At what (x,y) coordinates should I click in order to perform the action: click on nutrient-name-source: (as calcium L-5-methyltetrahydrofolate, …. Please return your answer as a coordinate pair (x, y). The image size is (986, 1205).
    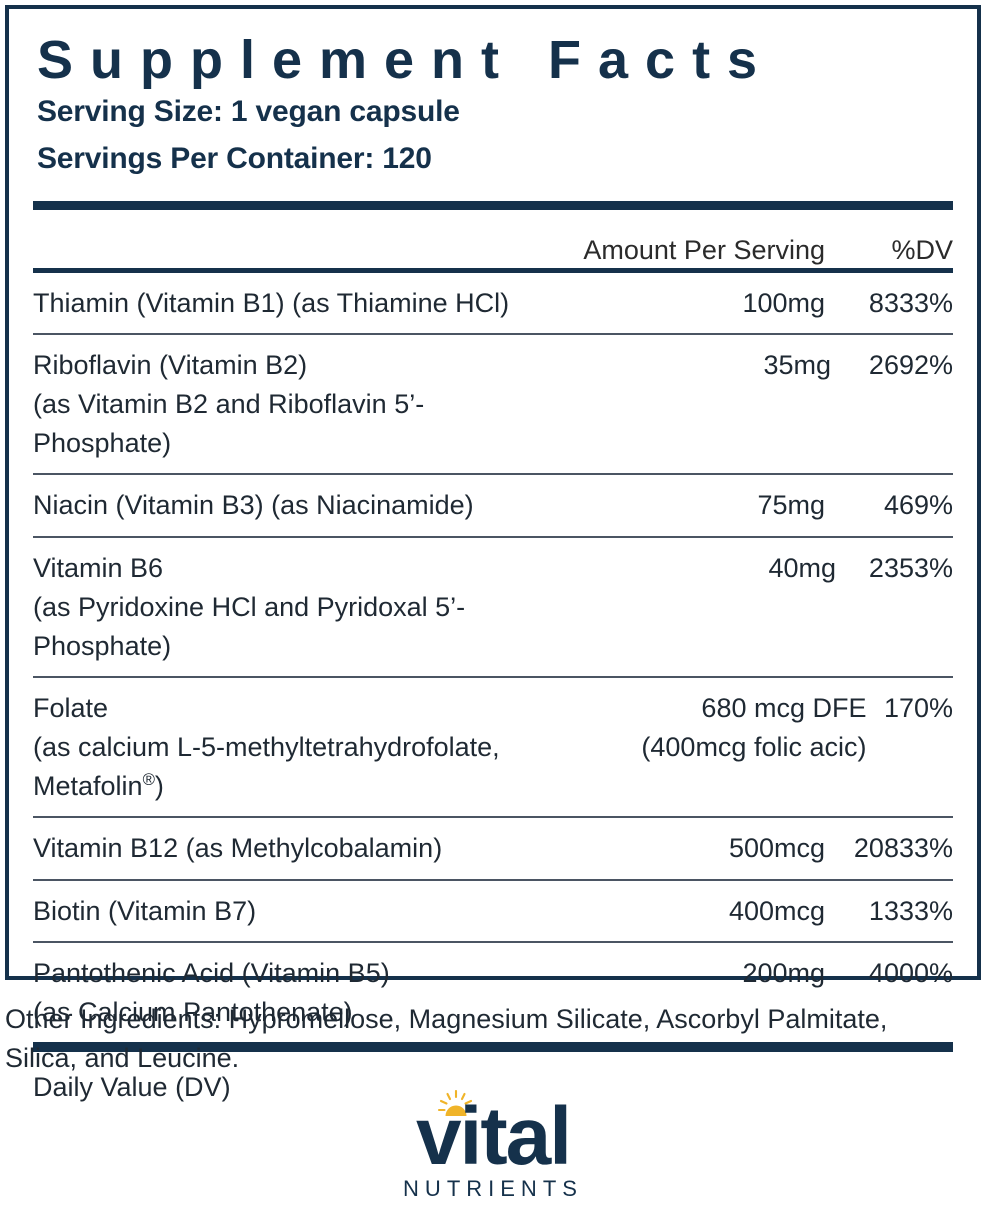
    Looking at the image, I should click on (266, 767).